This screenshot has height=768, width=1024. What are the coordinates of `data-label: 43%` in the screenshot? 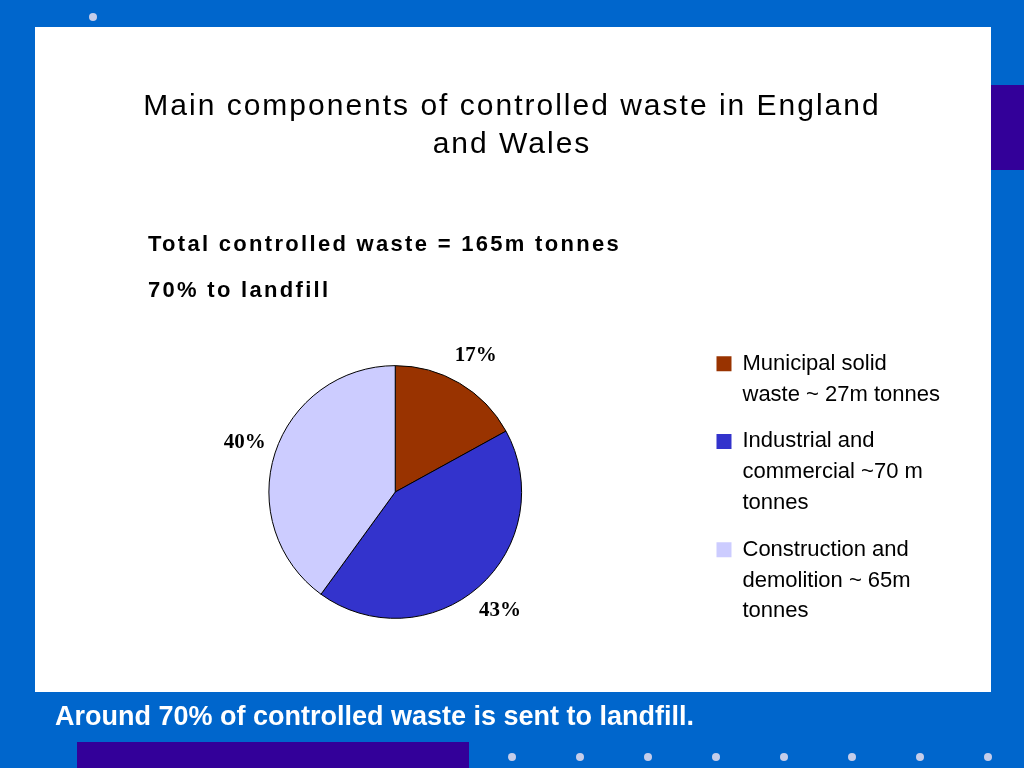 It's located at (499, 609).